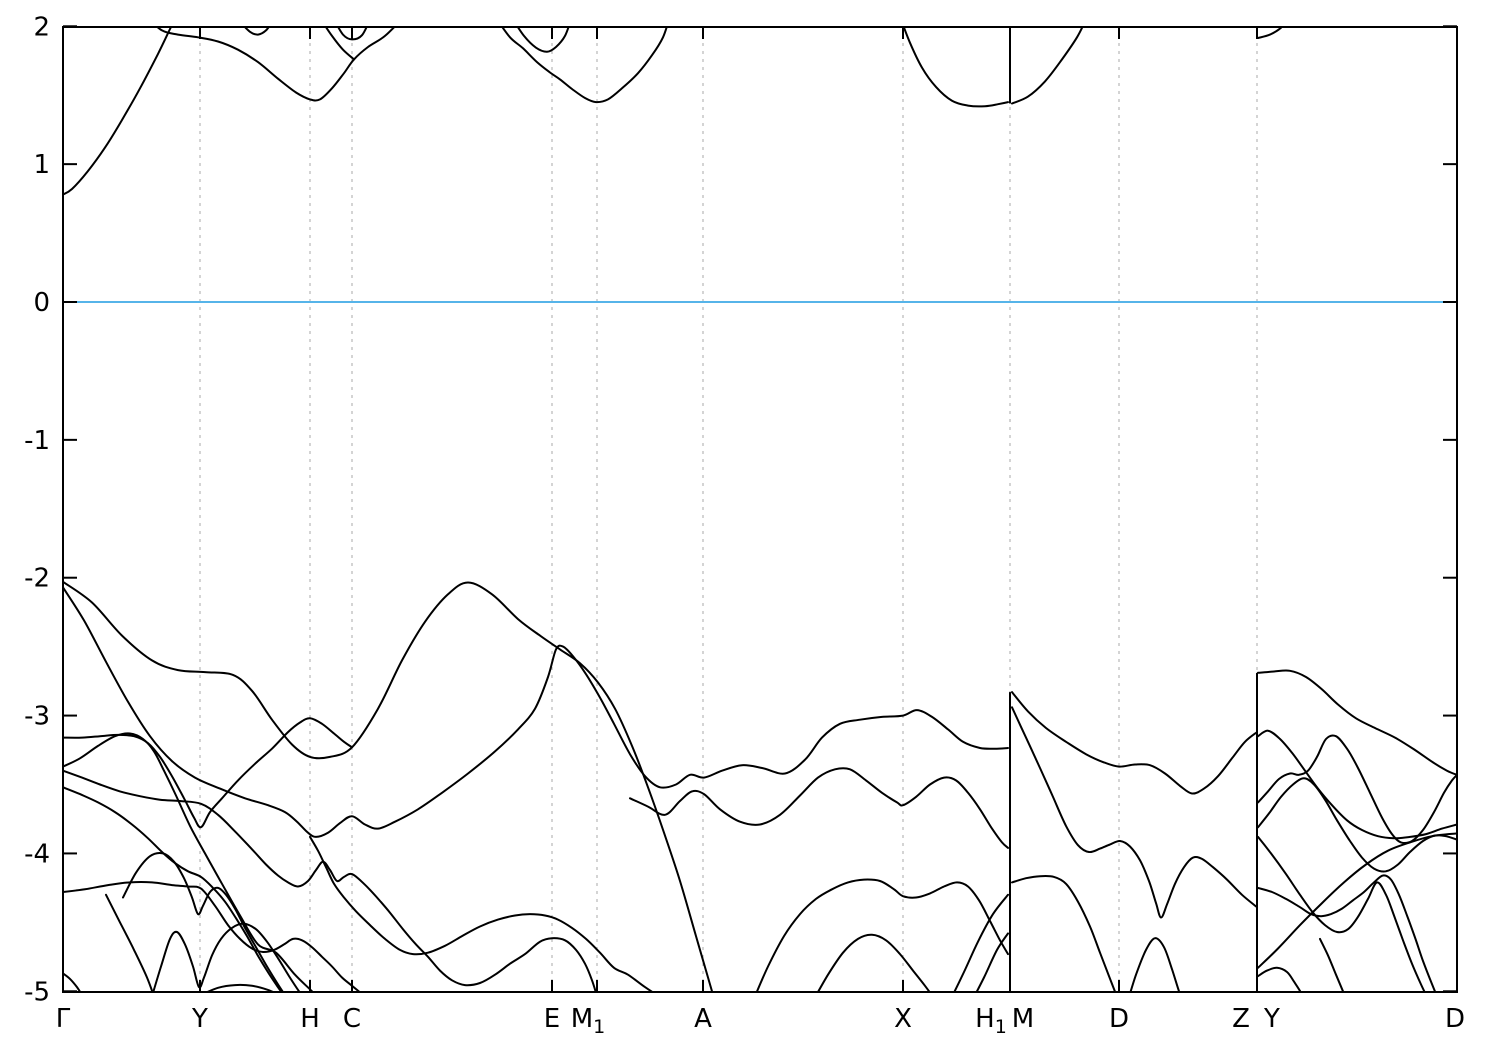 The height and width of the screenshot is (1050, 1500). Describe the element at coordinates (992, 962) in the screenshot. I see `band-curve-w18` at that location.